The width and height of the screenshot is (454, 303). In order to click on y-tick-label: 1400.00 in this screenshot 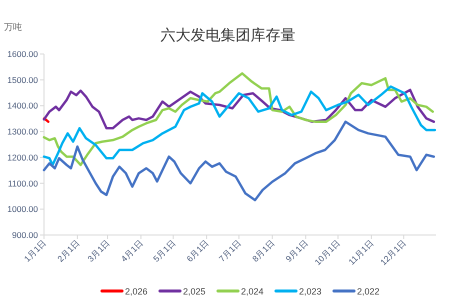, I will do `click(22, 105)`.